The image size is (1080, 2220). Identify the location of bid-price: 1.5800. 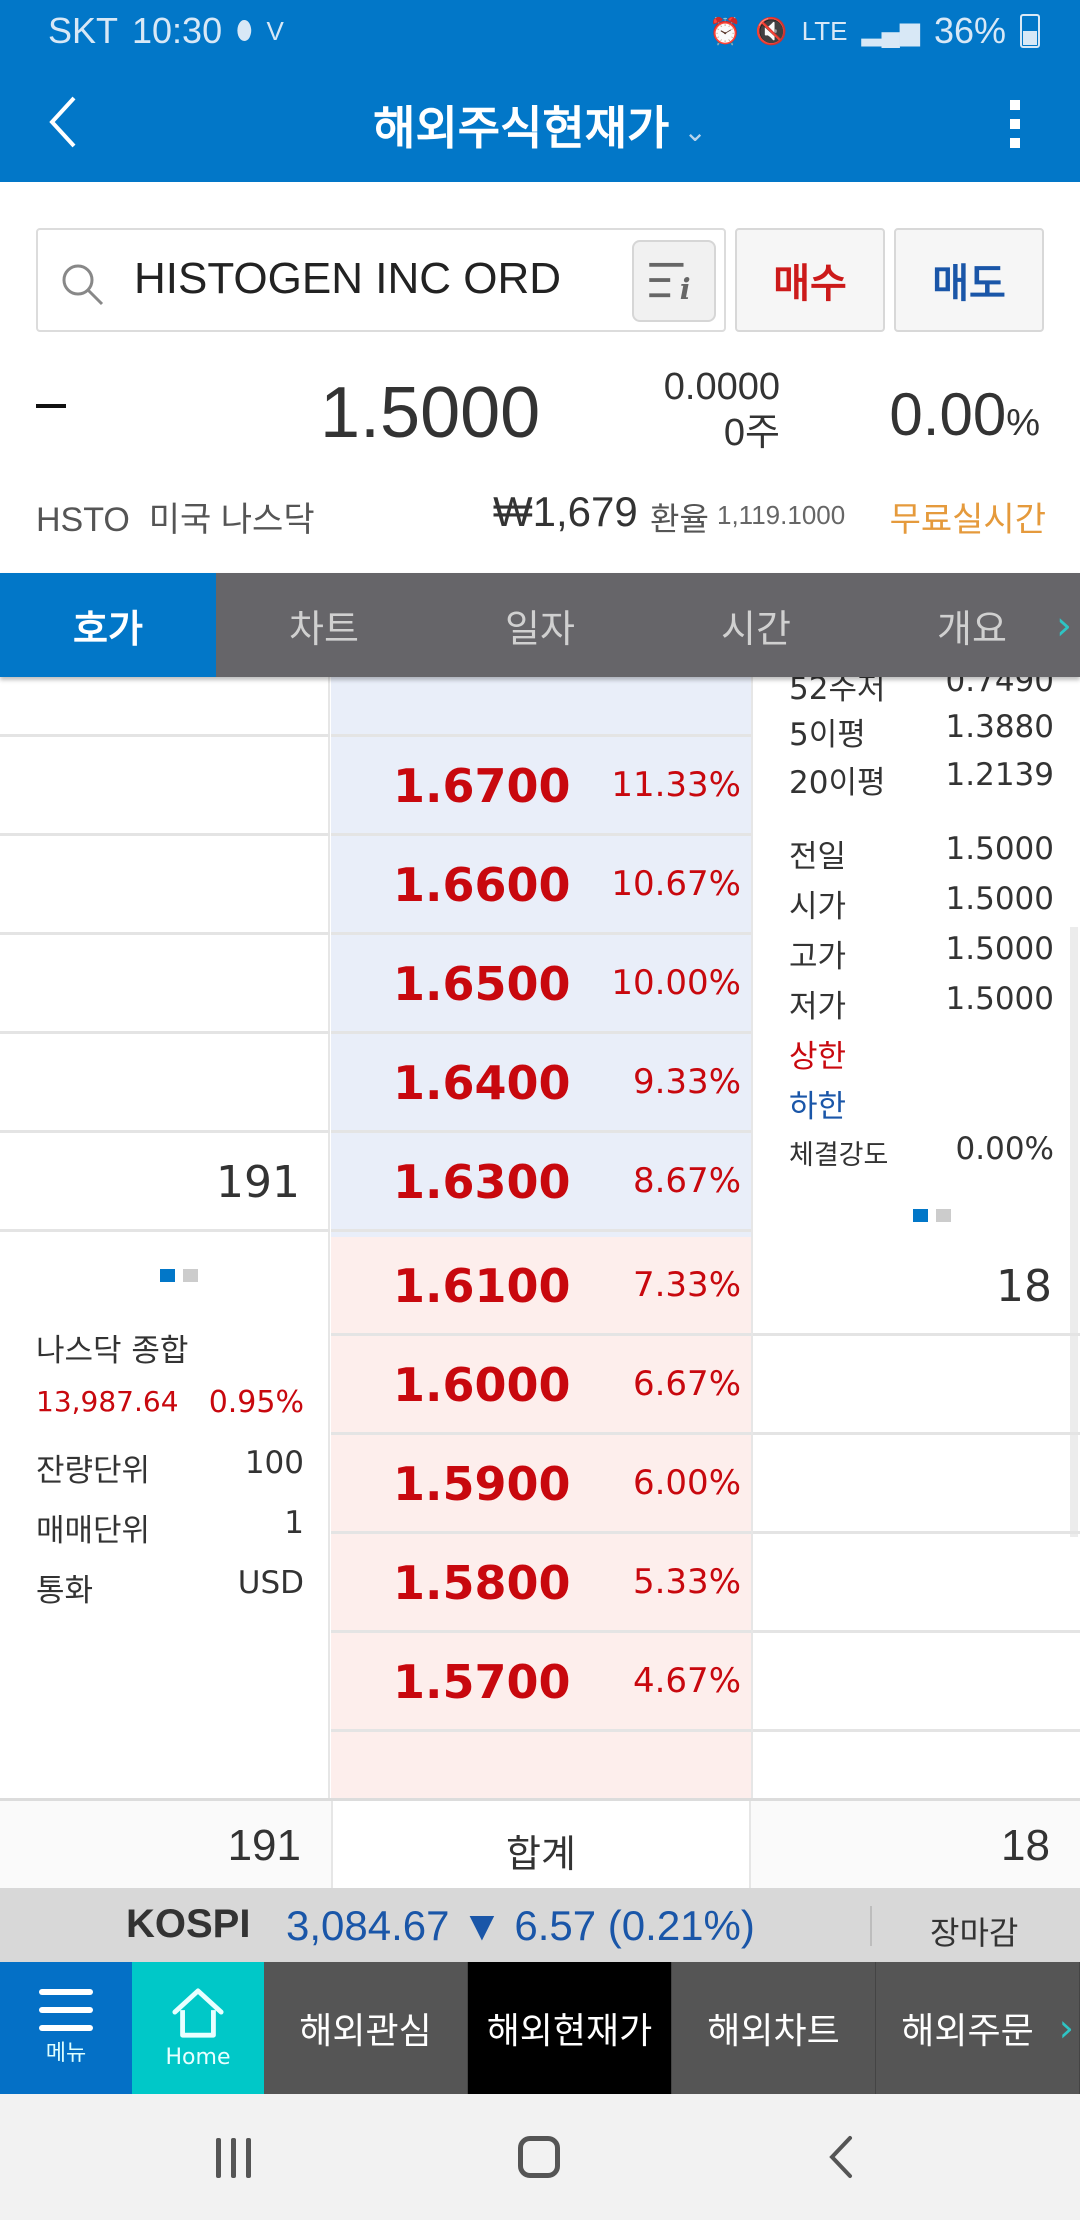
(482, 1583).